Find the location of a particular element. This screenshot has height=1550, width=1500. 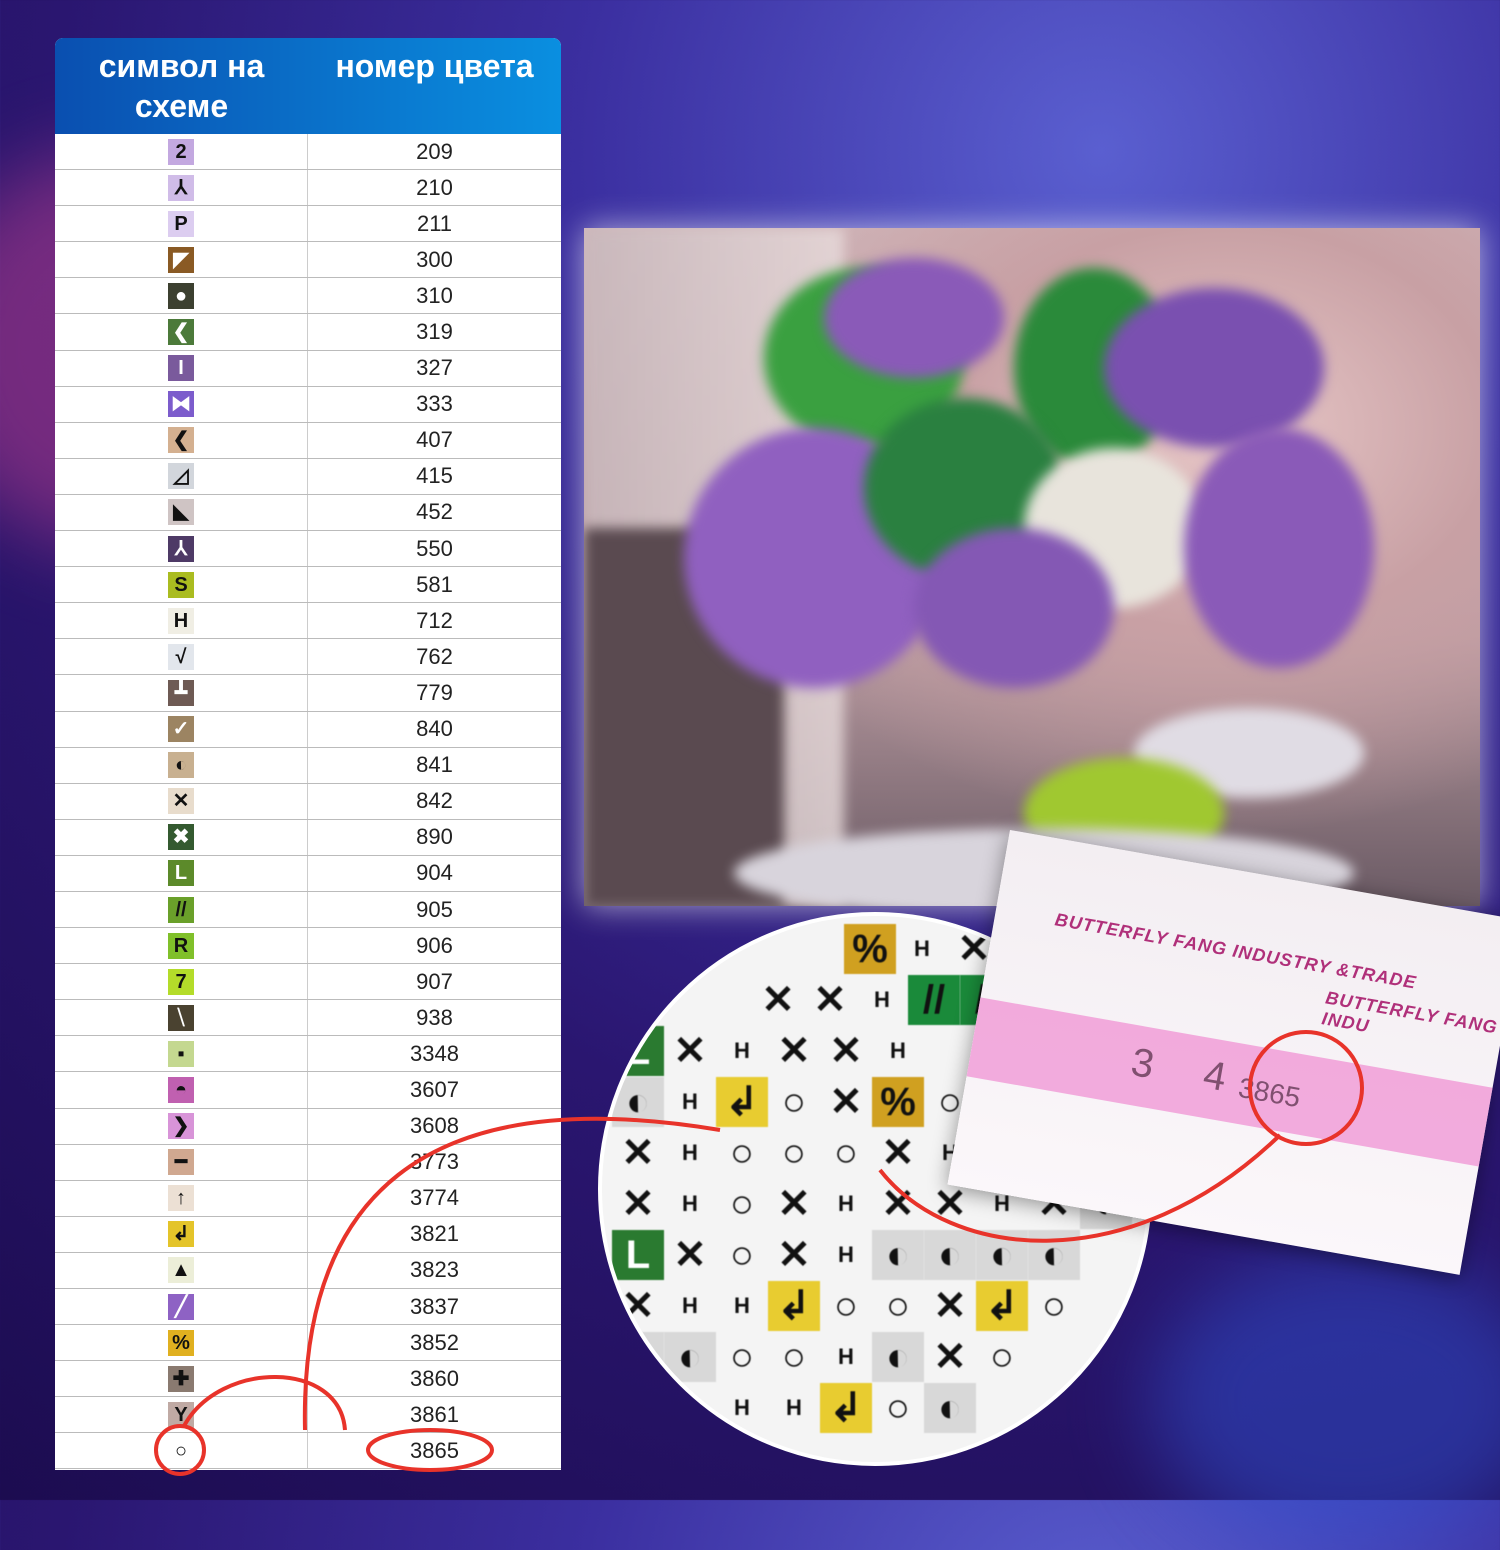

color-number: 762 is located at coordinates (434, 656).